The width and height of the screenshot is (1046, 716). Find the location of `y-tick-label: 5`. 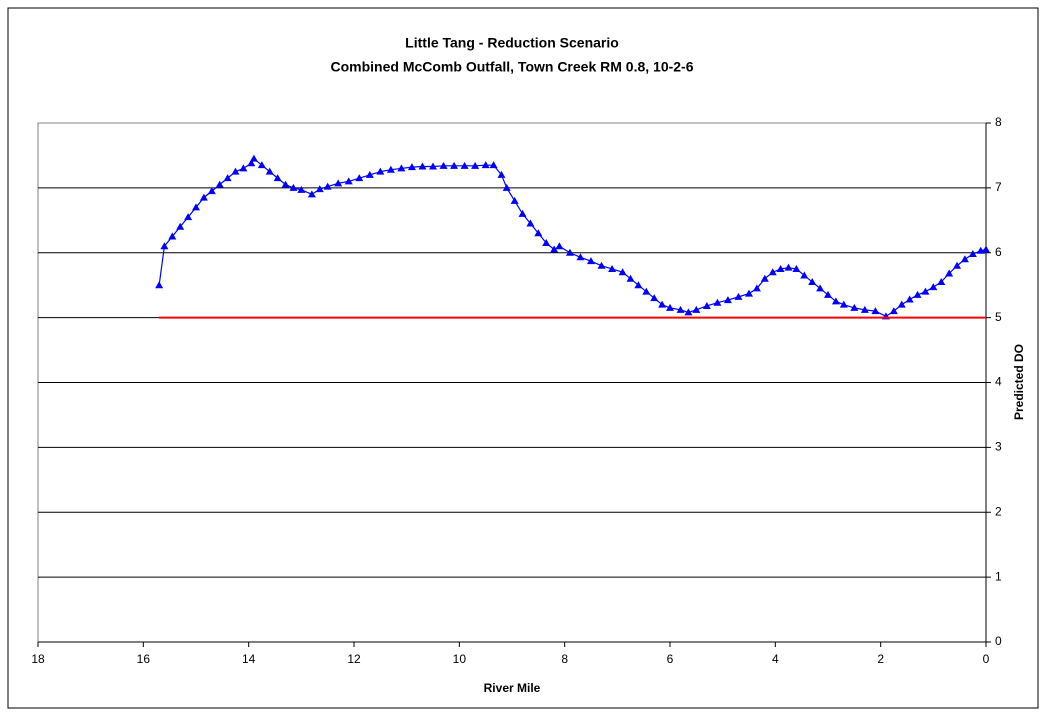

y-tick-label: 5 is located at coordinates (998, 317).